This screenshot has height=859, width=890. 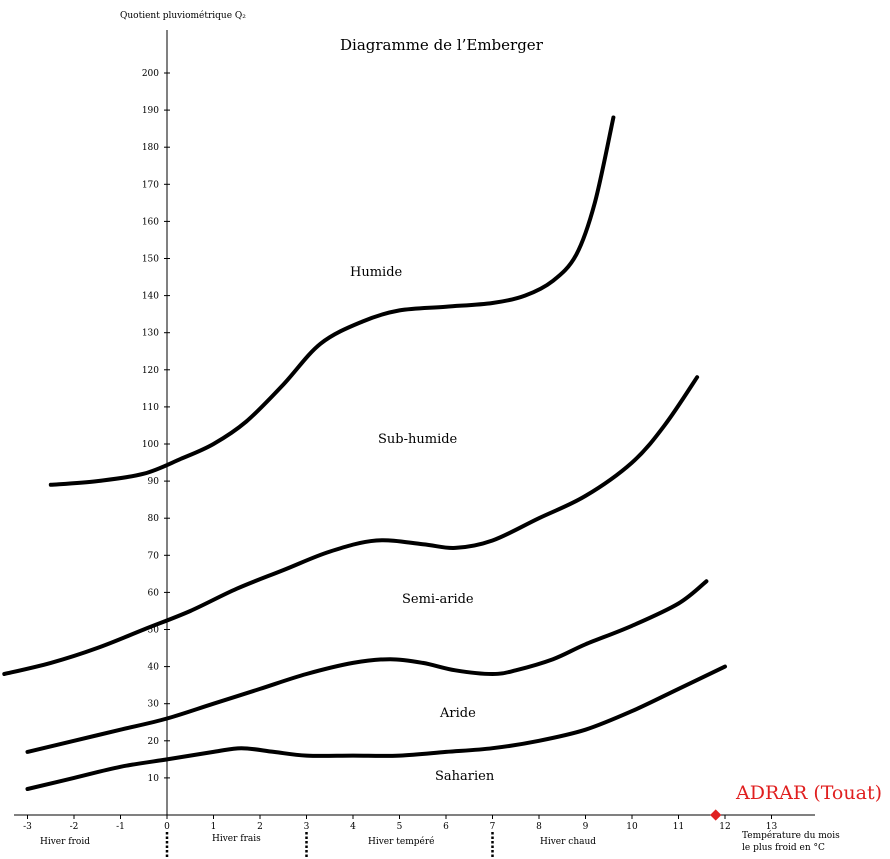 What do you see at coordinates (401, 841) in the screenshot?
I see `winter-zone-hiver-tempere: Hiver tempéré` at bounding box center [401, 841].